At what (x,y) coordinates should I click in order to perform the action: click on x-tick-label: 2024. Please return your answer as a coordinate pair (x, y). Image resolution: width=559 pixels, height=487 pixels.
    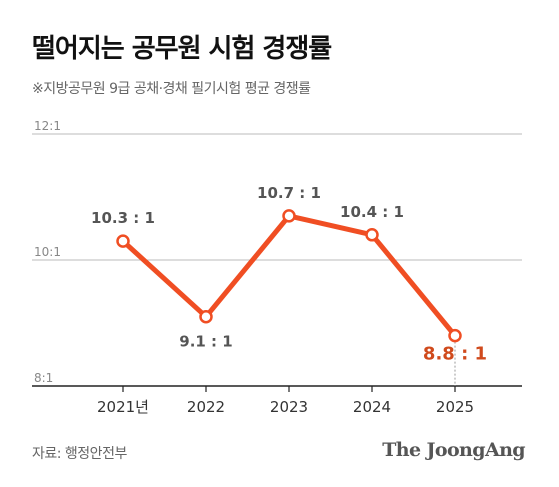
    Looking at the image, I should click on (372, 407).